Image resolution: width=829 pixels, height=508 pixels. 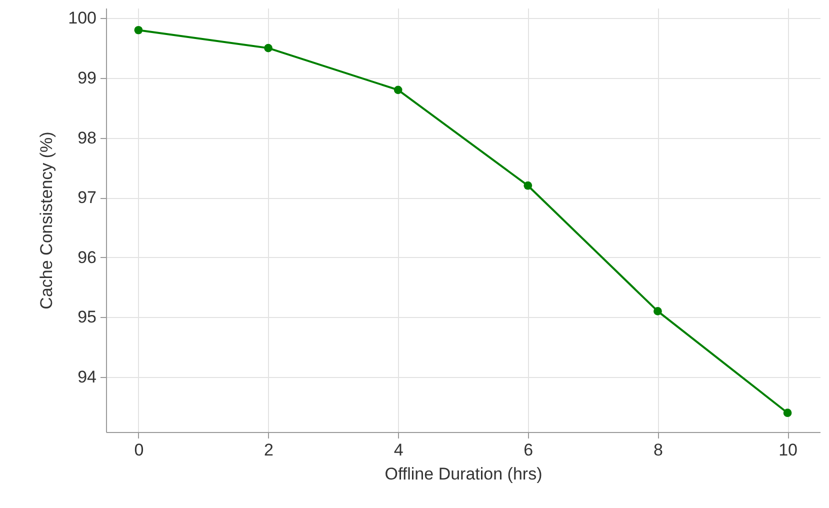 What do you see at coordinates (87, 257) in the screenshot?
I see `y-tick-label: 96` at bounding box center [87, 257].